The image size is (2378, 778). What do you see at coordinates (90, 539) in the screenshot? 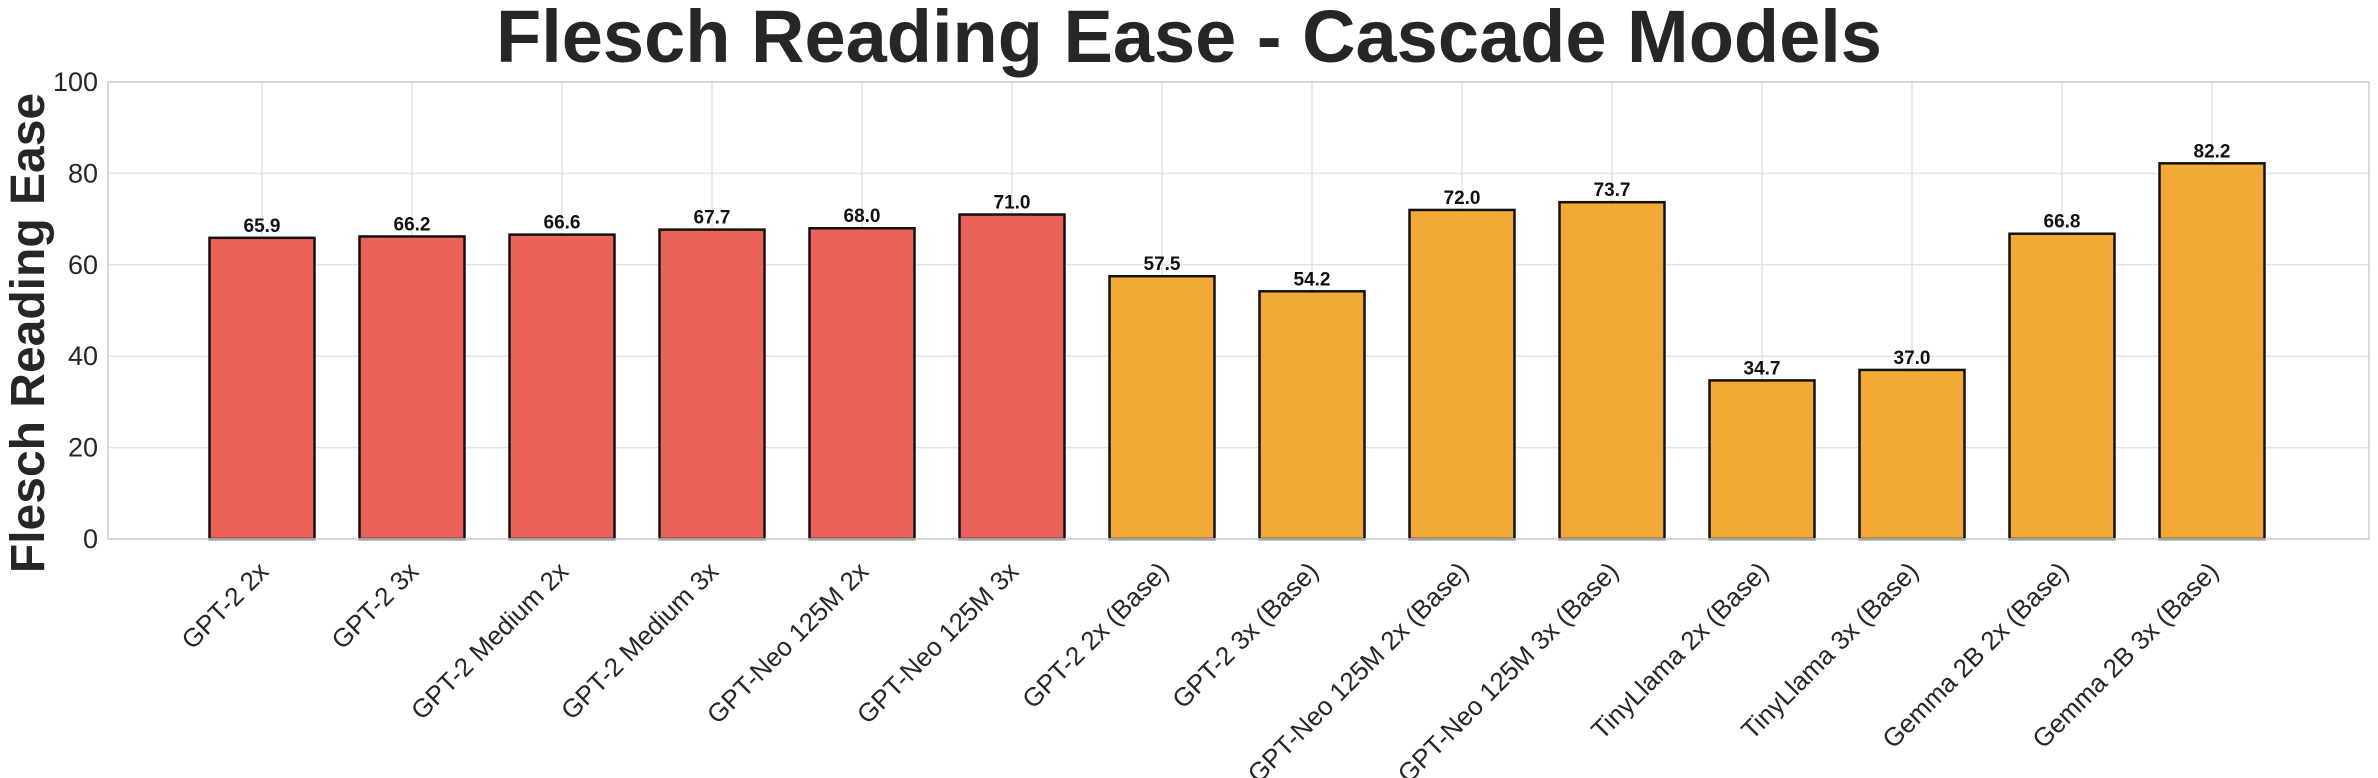
I see `y-tick-label: 0` at bounding box center [90, 539].